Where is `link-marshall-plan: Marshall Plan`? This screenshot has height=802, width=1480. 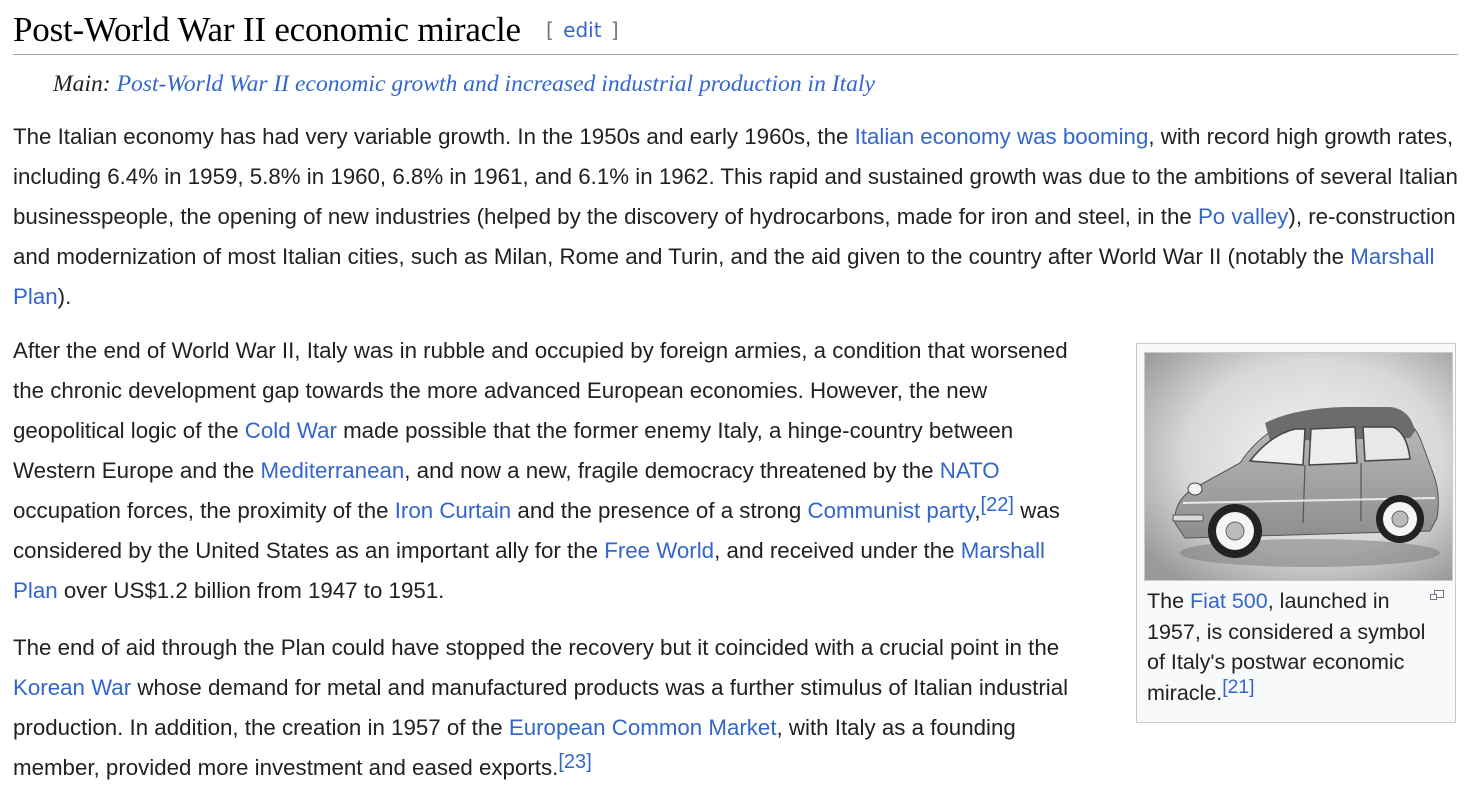 link-marshall-plan: Marshall Plan is located at coordinates (724, 276).